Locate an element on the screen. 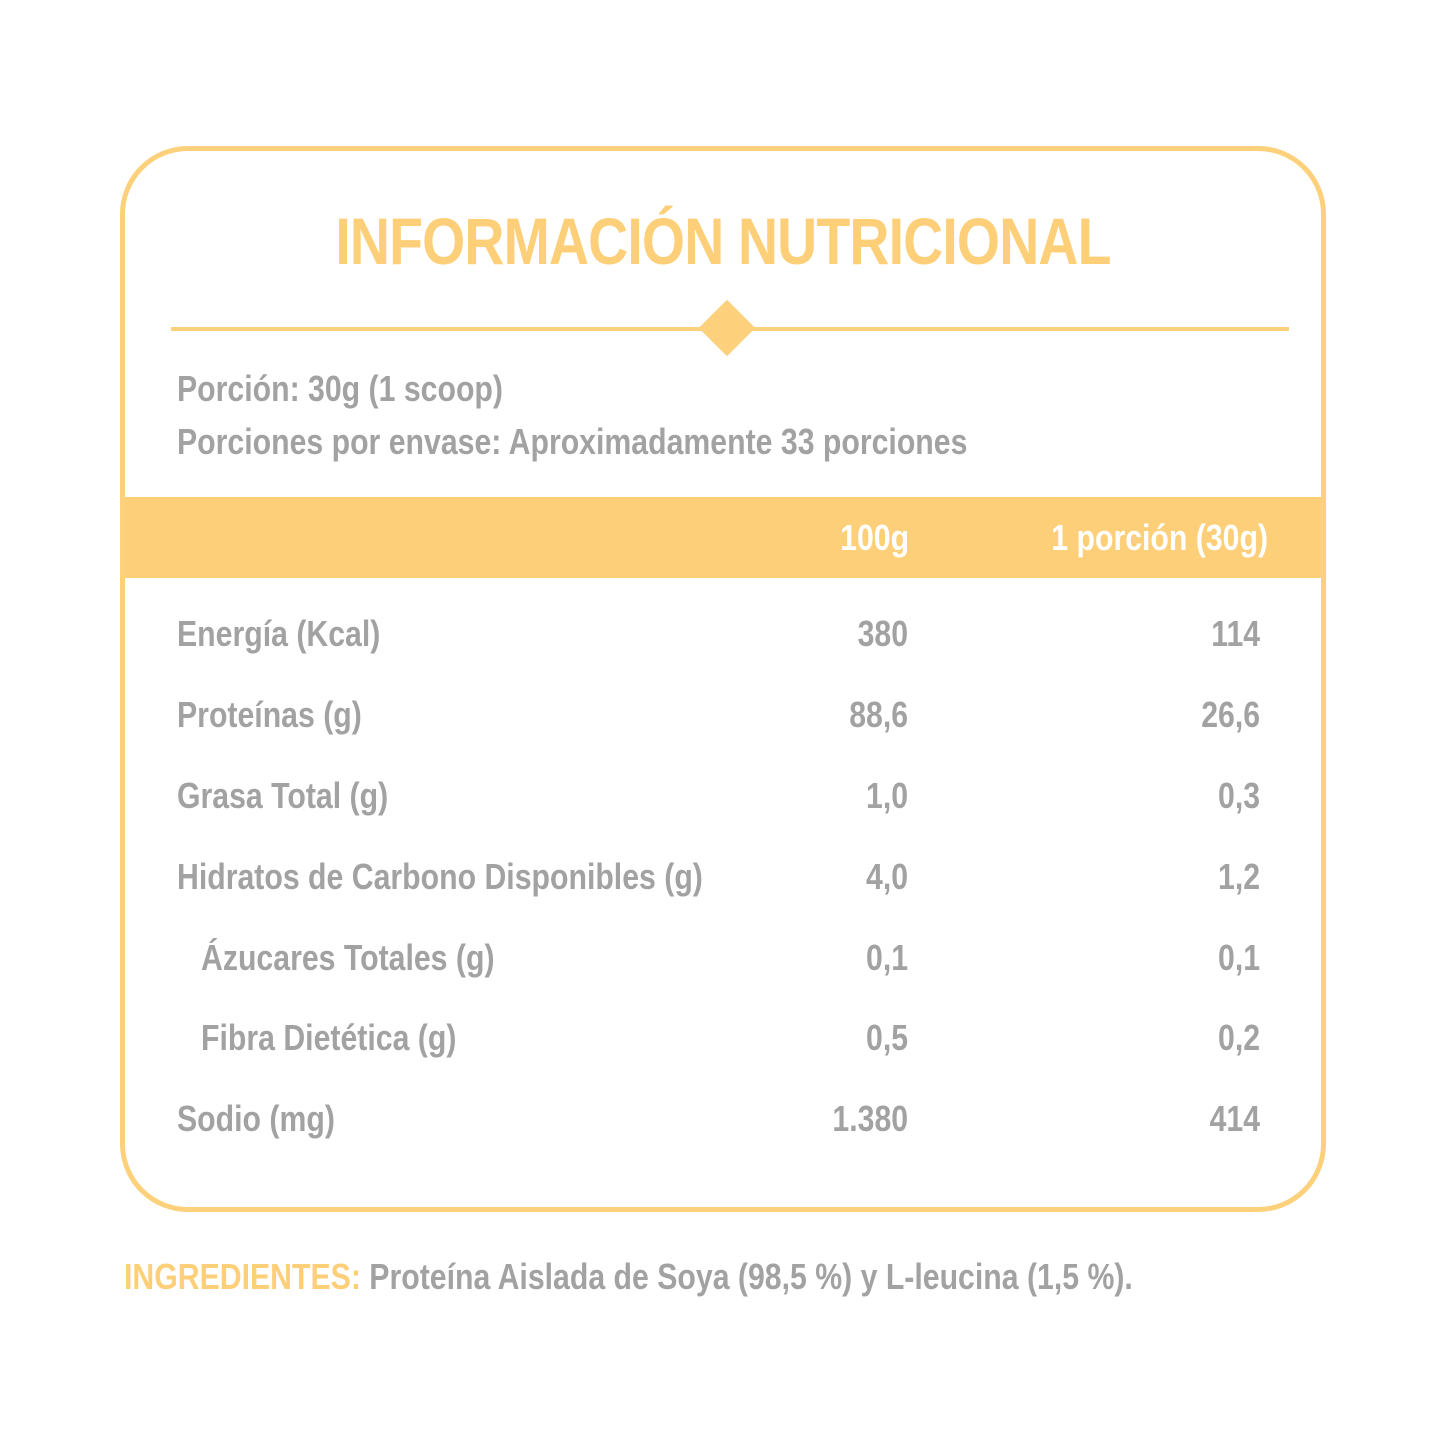 The image size is (1445, 1445). table-row: Sodio (mg) 1.380 414 is located at coordinates (723, 1123).